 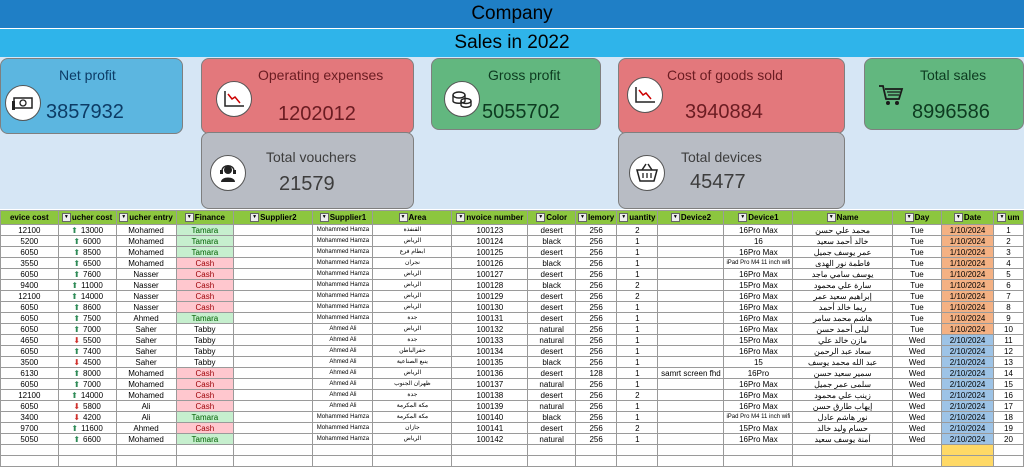 I want to click on table-cell: خالد أحمد سعيد, so click(x=842, y=241).